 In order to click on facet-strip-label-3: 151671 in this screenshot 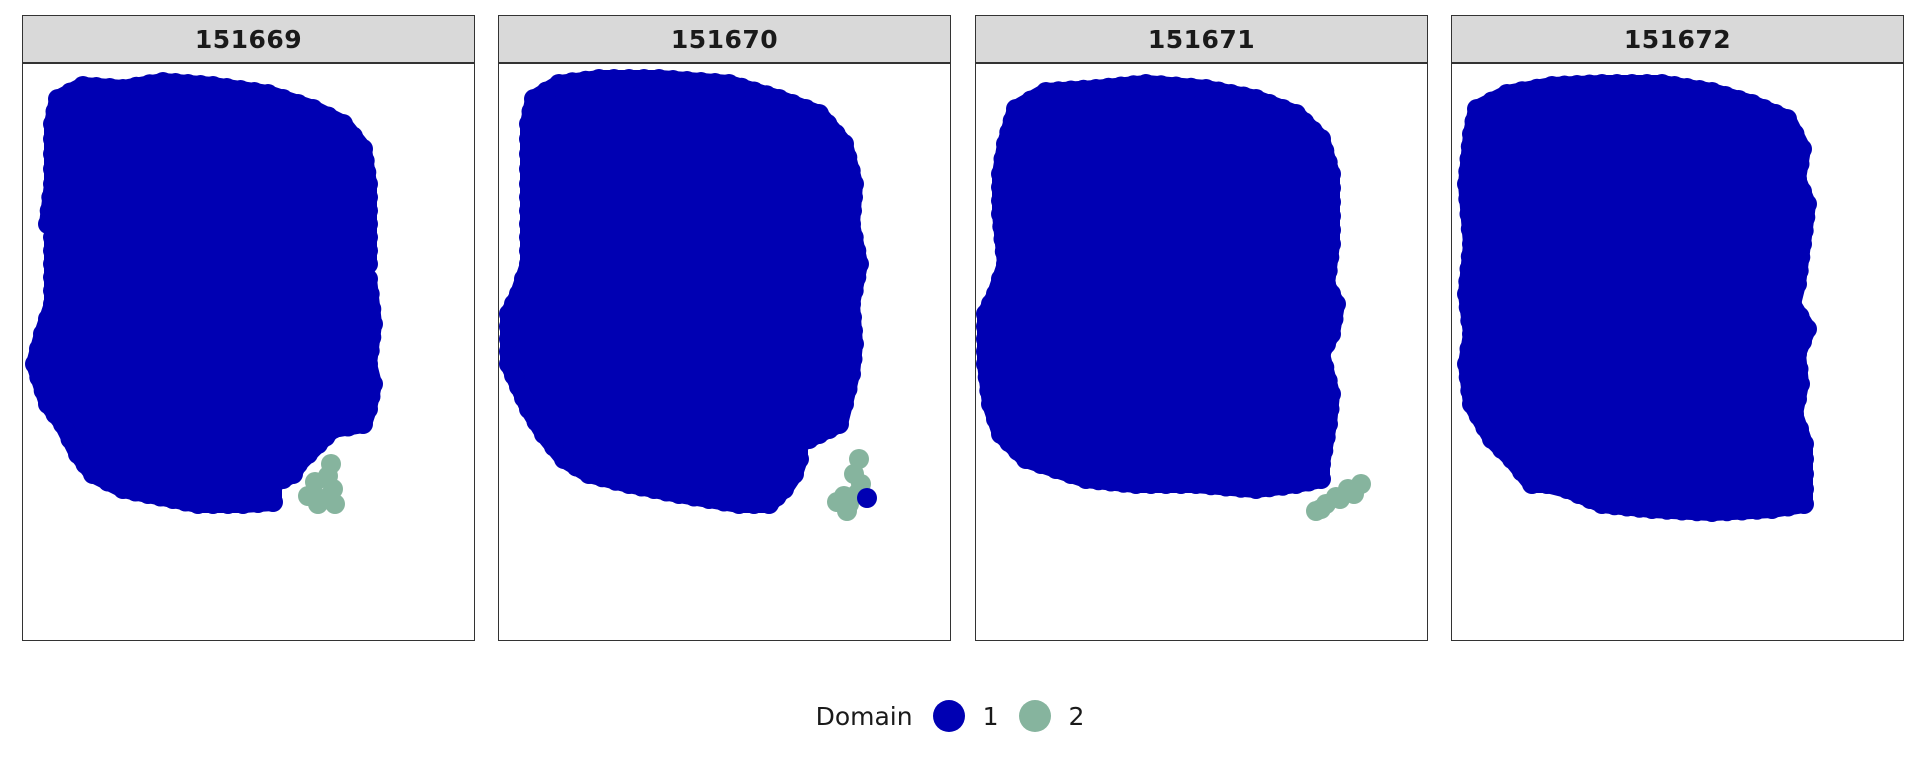, I will do `click(1201, 39)`.